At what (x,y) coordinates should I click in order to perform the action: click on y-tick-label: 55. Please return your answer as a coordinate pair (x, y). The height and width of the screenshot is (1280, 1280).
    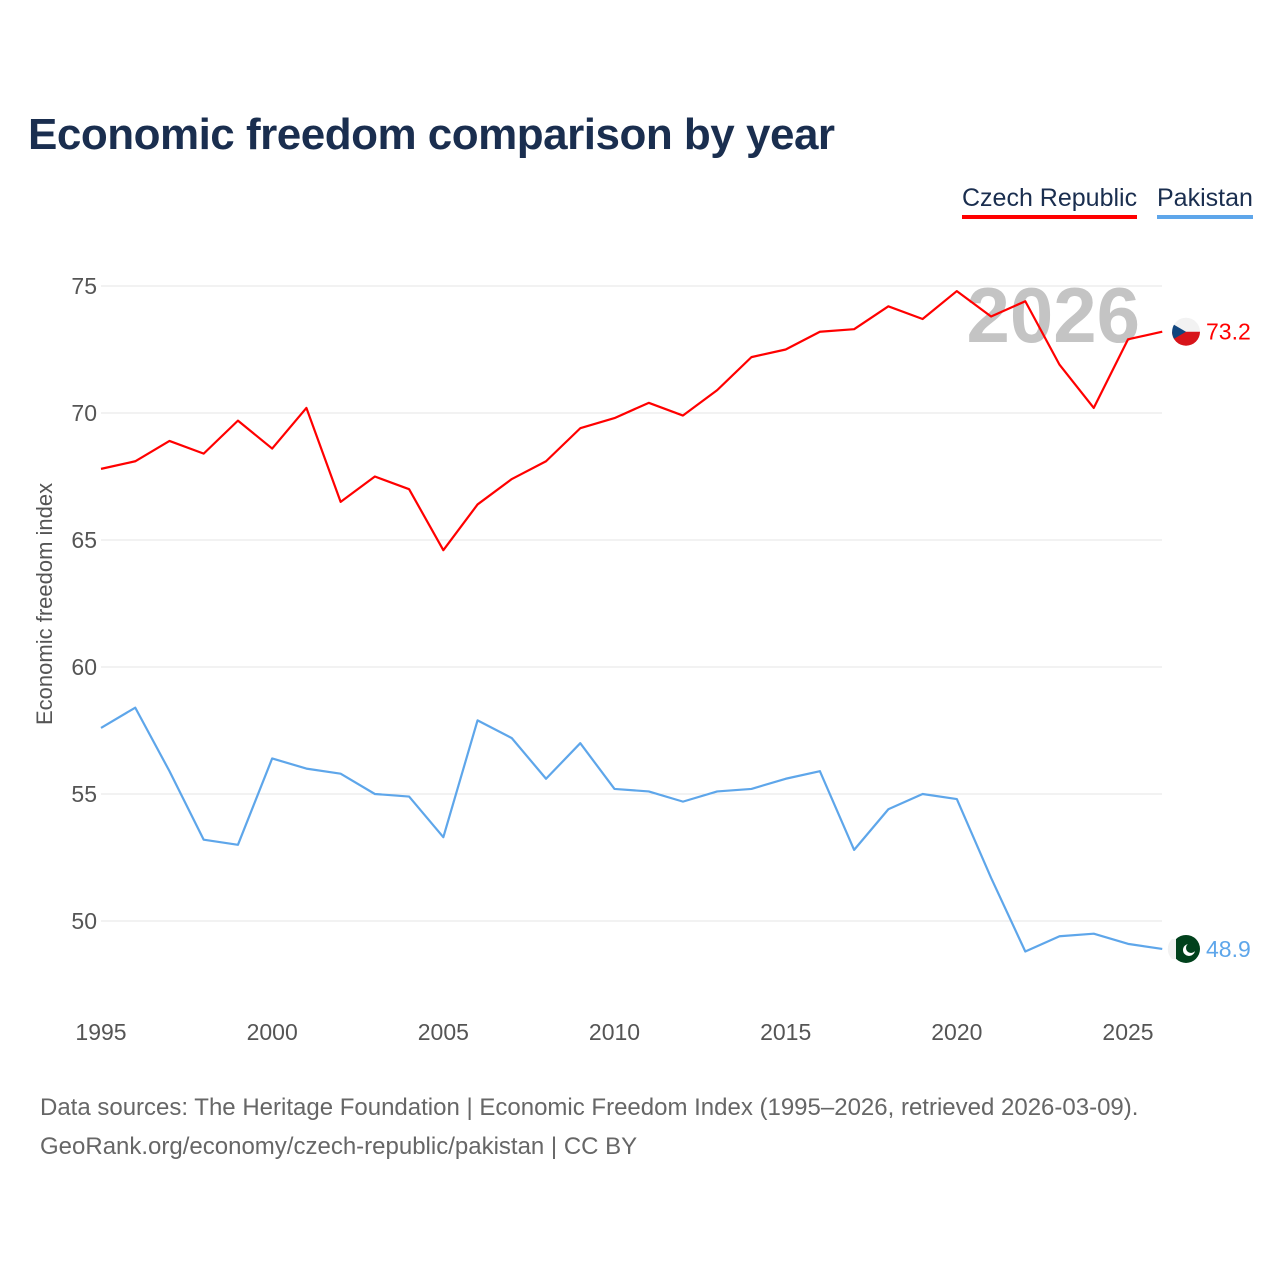
    Looking at the image, I should click on (84, 794).